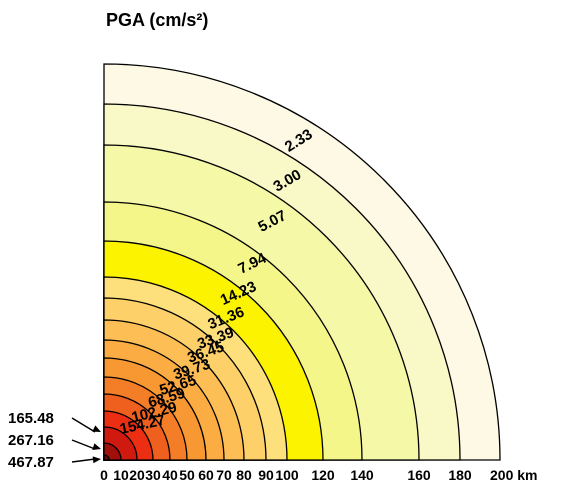 This screenshot has height=487, width=569. Describe the element at coordinates (513, 475) in the screenshot. I see `x-tick-label-unit: 200 km` at that location.